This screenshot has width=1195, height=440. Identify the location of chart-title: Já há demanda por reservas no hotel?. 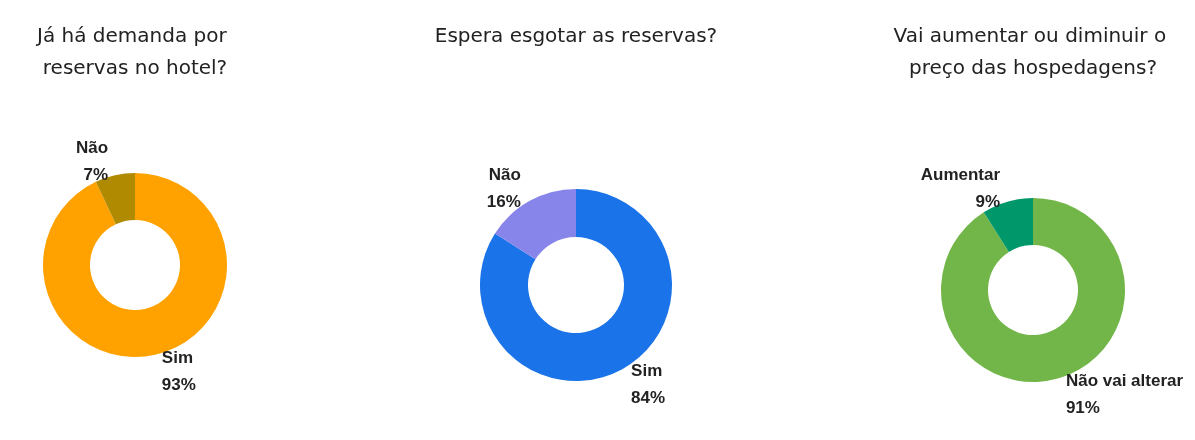
(134, 51).